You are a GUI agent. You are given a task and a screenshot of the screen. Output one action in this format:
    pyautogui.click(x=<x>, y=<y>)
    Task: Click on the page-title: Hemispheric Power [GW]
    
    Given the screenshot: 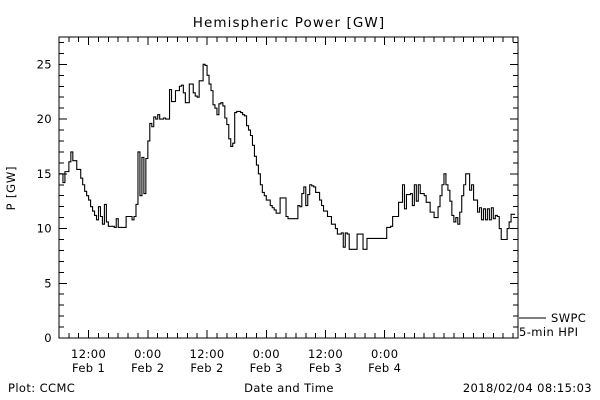 What is the action you would take?
    pyautogui.click(x=289, y=23)
    